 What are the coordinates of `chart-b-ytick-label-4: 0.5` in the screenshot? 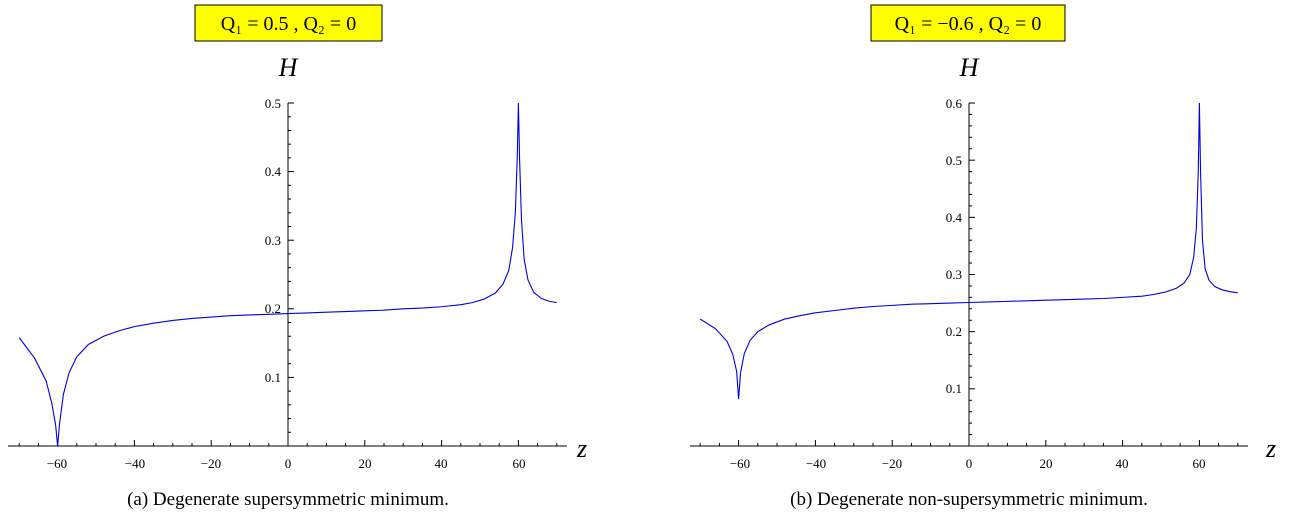 It's located at (954, 160).